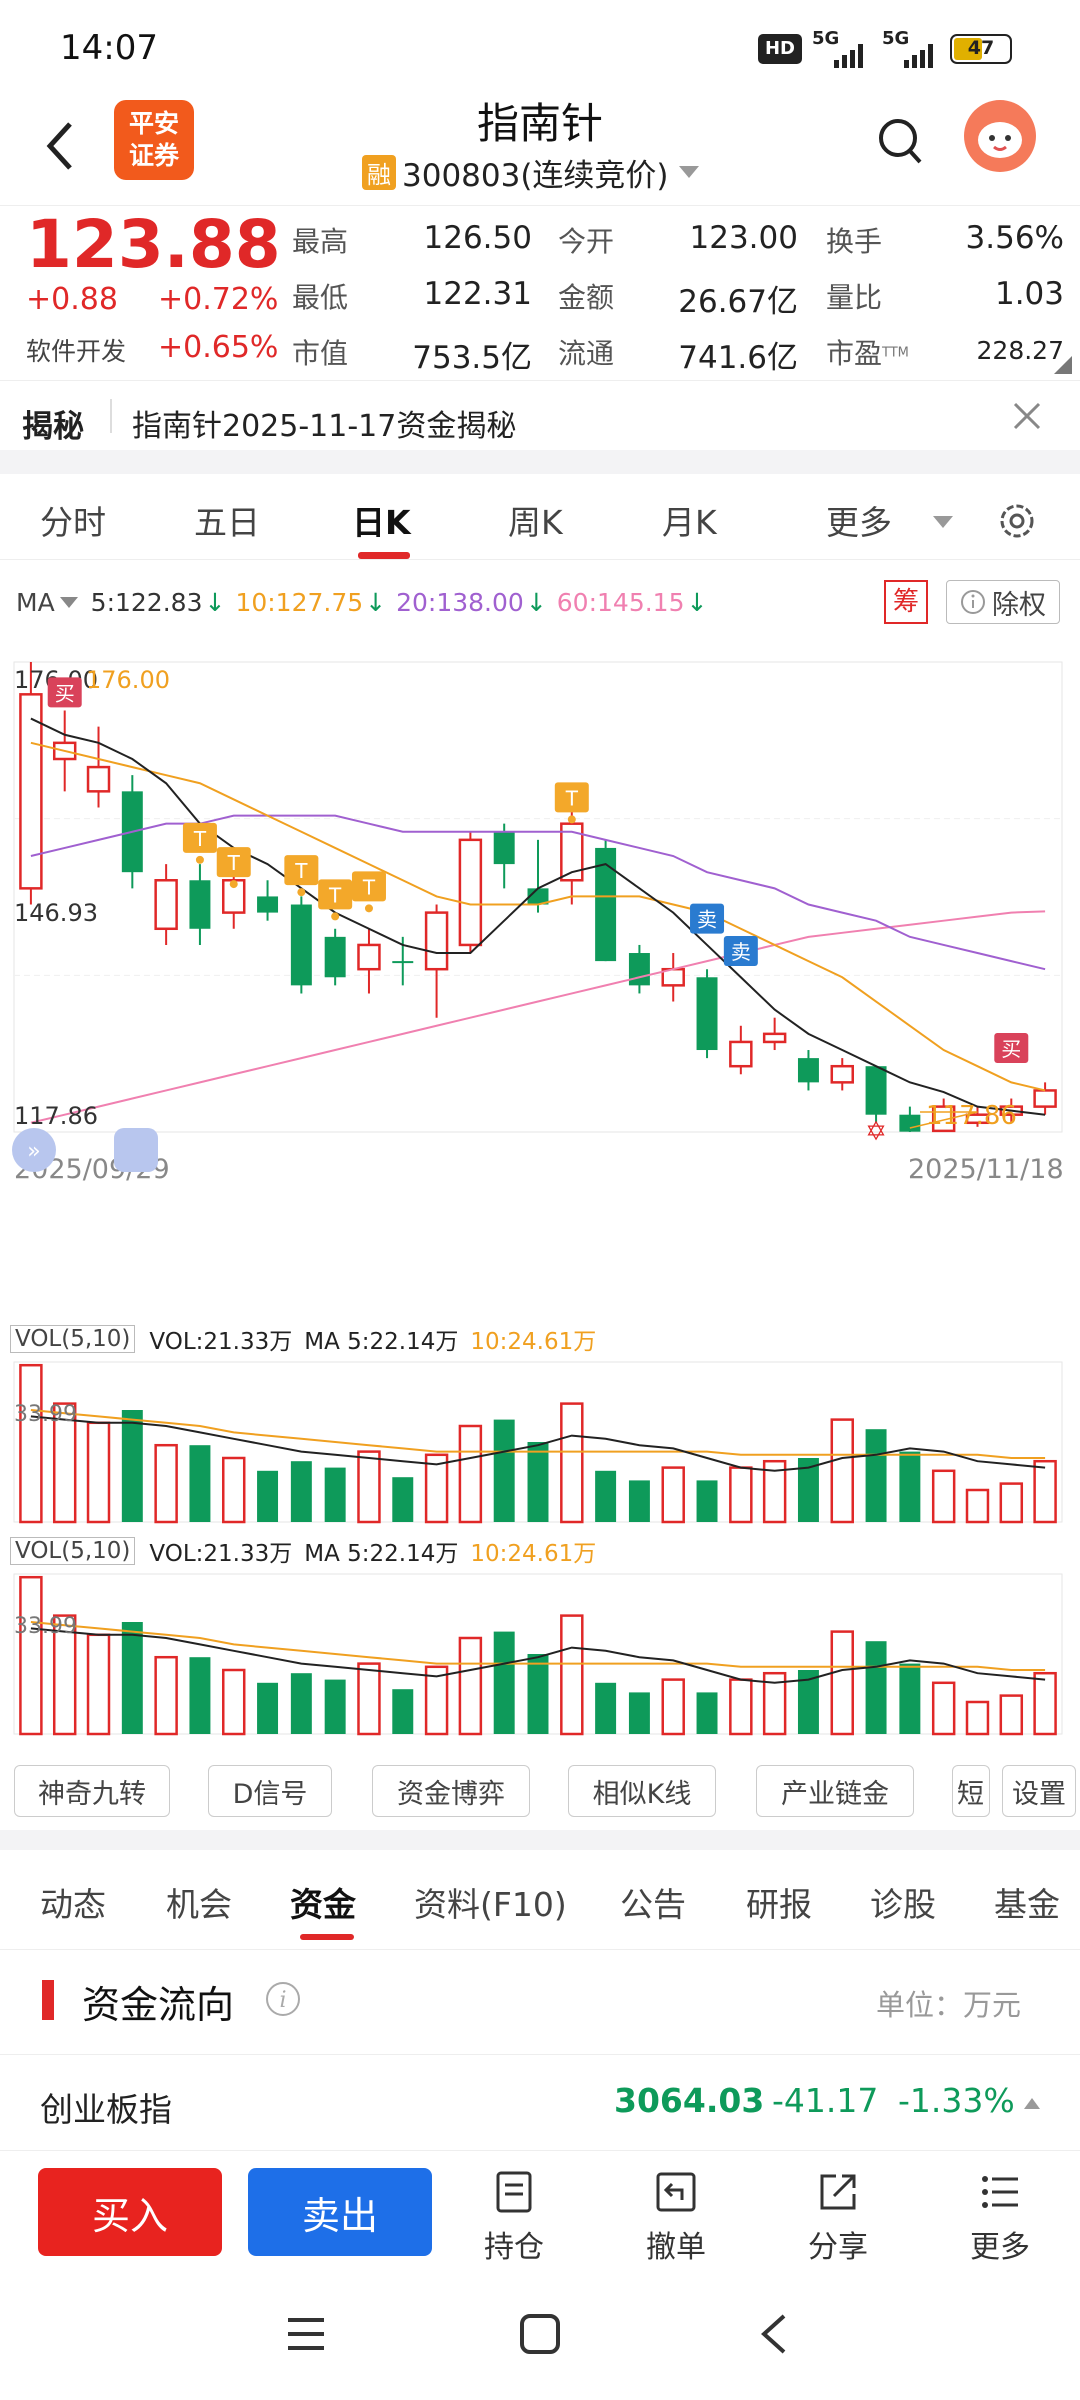 This screenshot has width=1080, height=2400. What do you see at coordinates (233, 884) in the screenshot?
I see `t-signal-dot` at bounding box center [233, 884].